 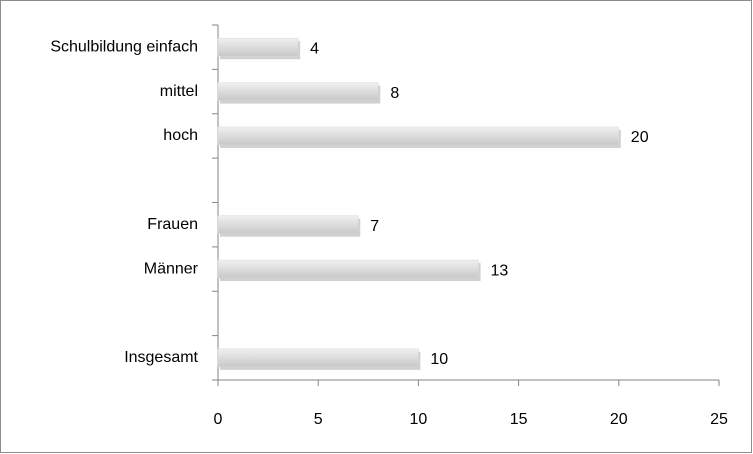 I want to click on y-tick-label: mittel, so click(x=179, y=91).